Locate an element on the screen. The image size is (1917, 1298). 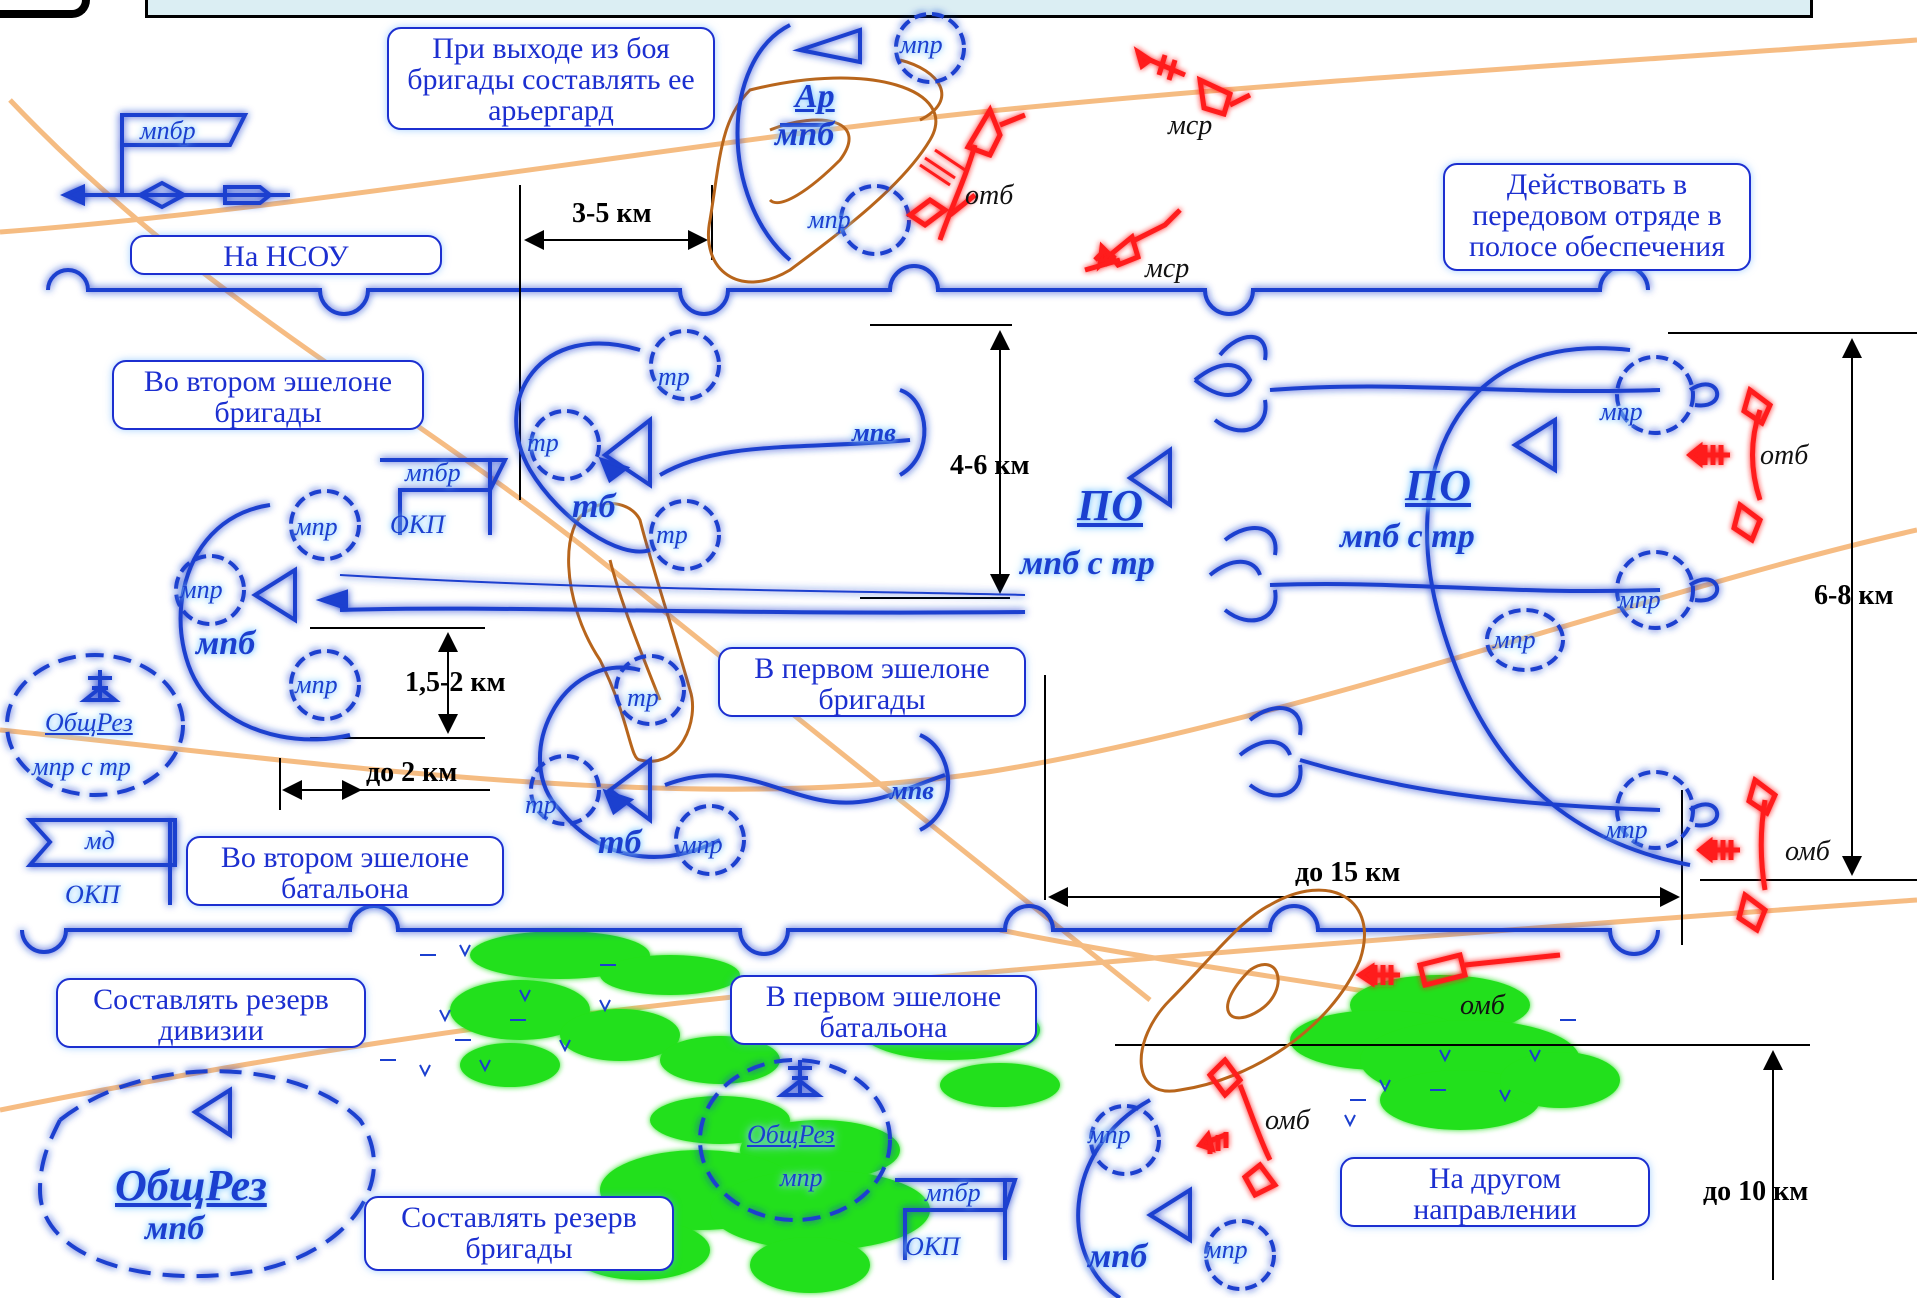
unit-label: мд is located at coordinates (100, 840).